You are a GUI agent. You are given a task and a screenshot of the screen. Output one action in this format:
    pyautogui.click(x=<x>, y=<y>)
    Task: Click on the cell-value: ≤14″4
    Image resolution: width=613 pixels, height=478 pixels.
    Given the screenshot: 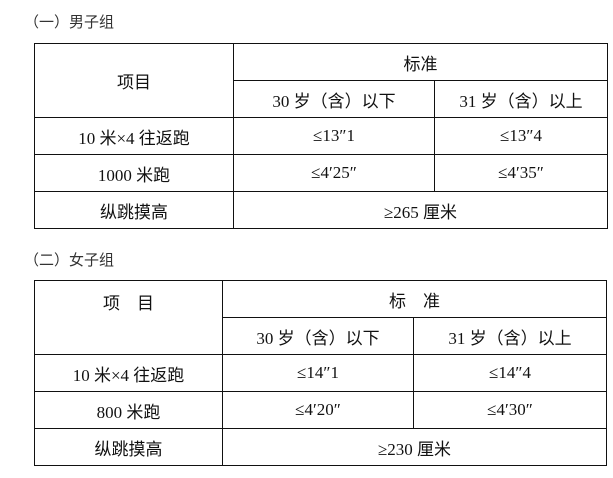 What is the action you would take?
    pyautogui.click(x=510, y=373)
    